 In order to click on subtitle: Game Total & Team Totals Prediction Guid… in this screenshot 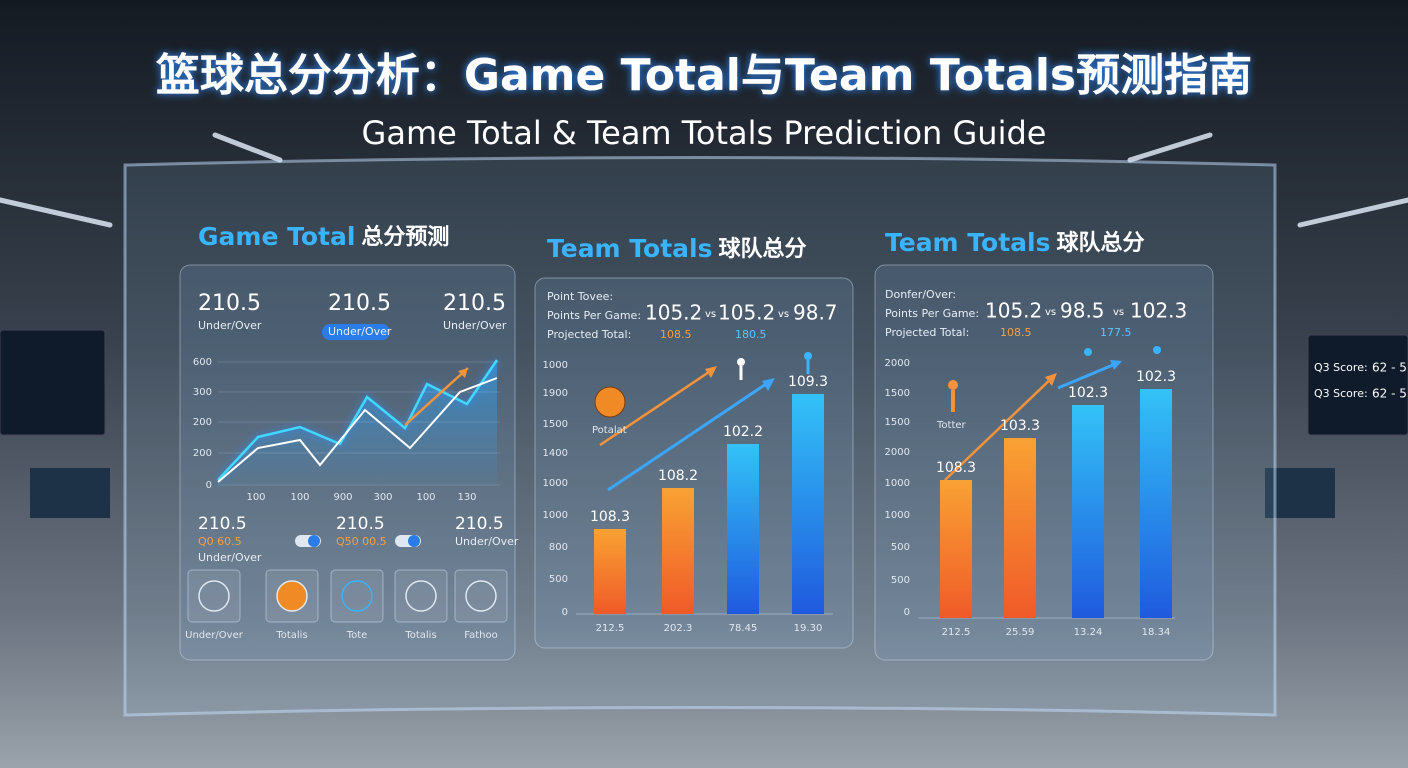, I will do `click(704, 133)`.